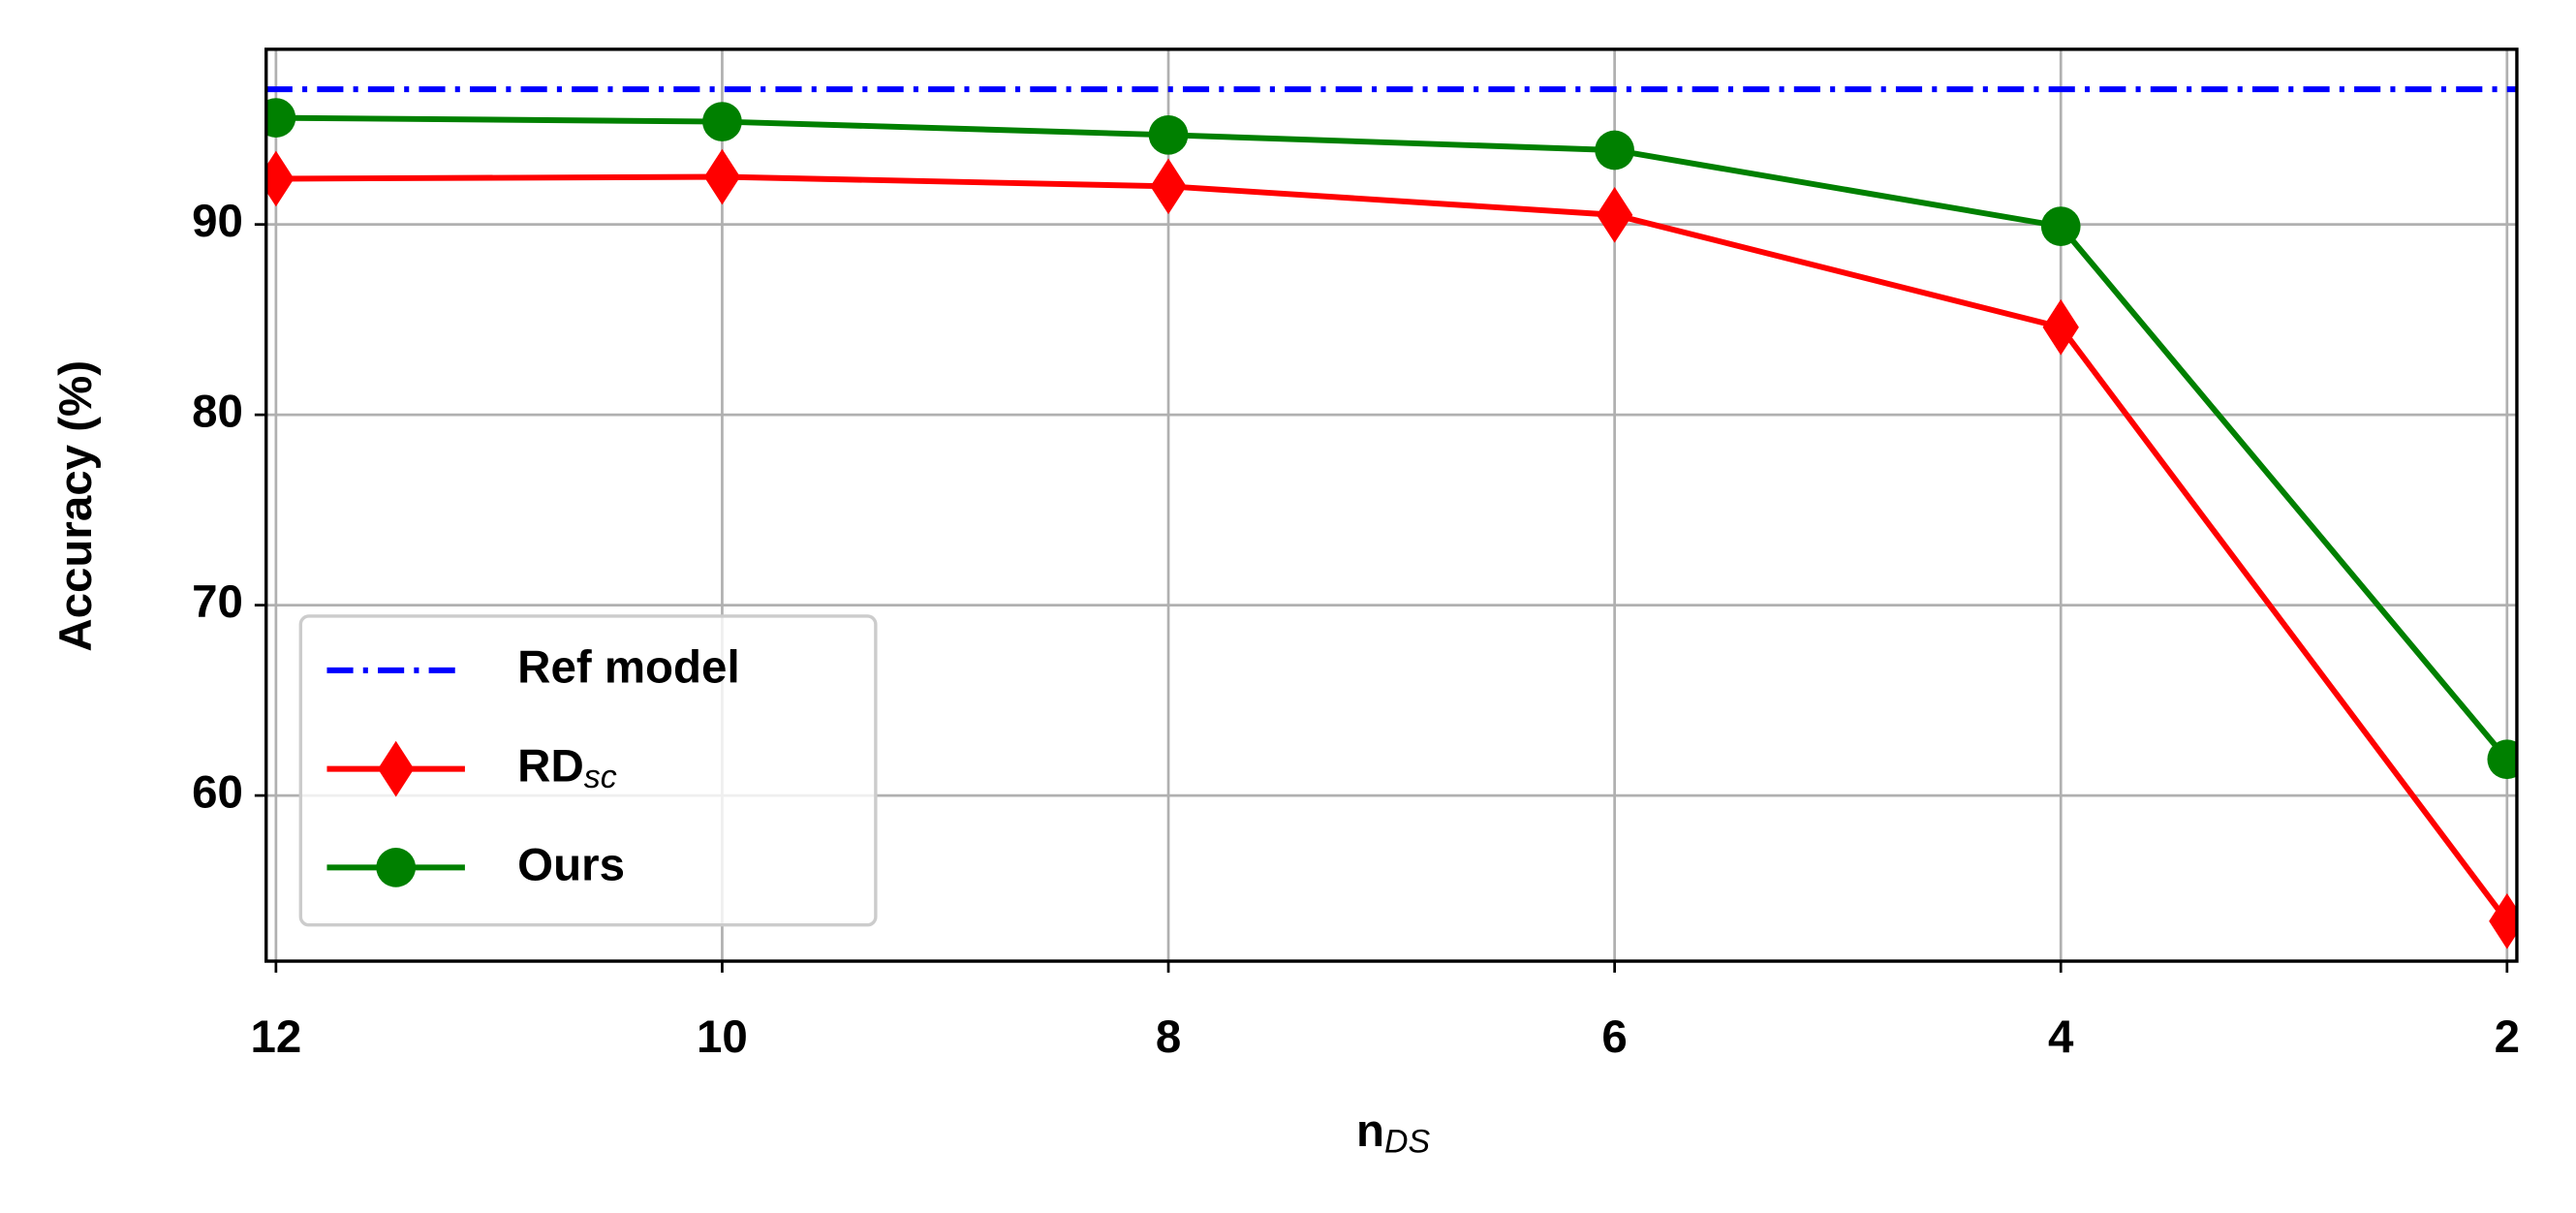 This screenshot has height=1213, width=2576. What do you see at coordinates (217, 412) in the screenshot?
I see `y-tick-label: 80` at bounding box center [217, 412].